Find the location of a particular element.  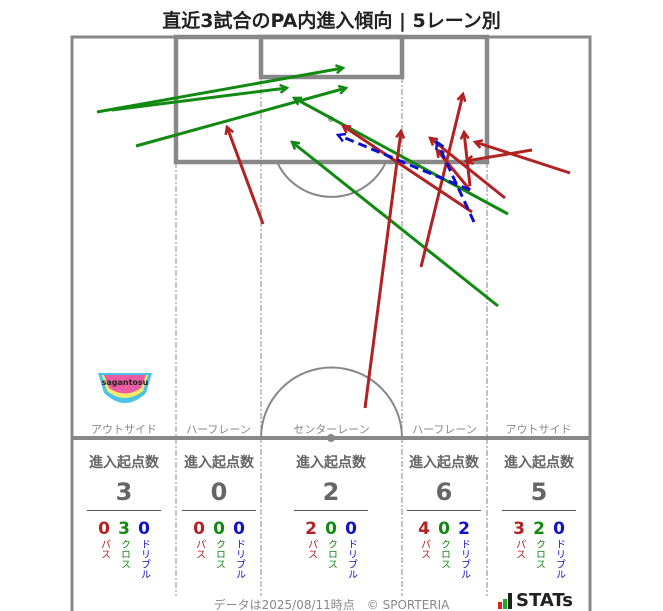

stat-total: 5 is located at coordinates (539, 492).